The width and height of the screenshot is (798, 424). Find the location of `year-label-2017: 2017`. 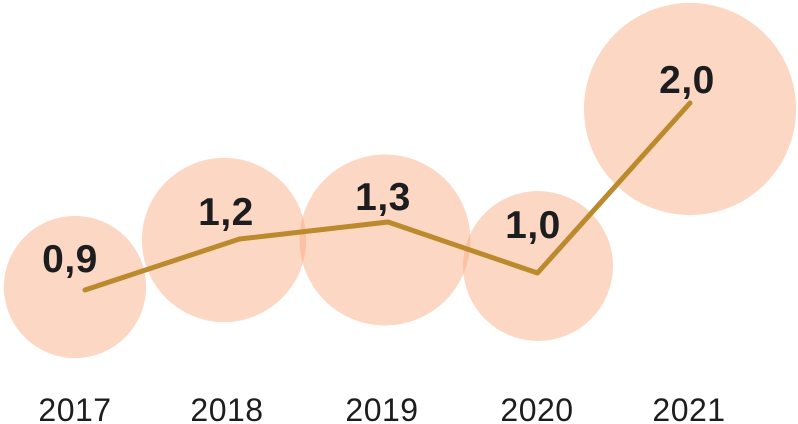

year-label-2017: 2017 is located at coordinates (74, 408).